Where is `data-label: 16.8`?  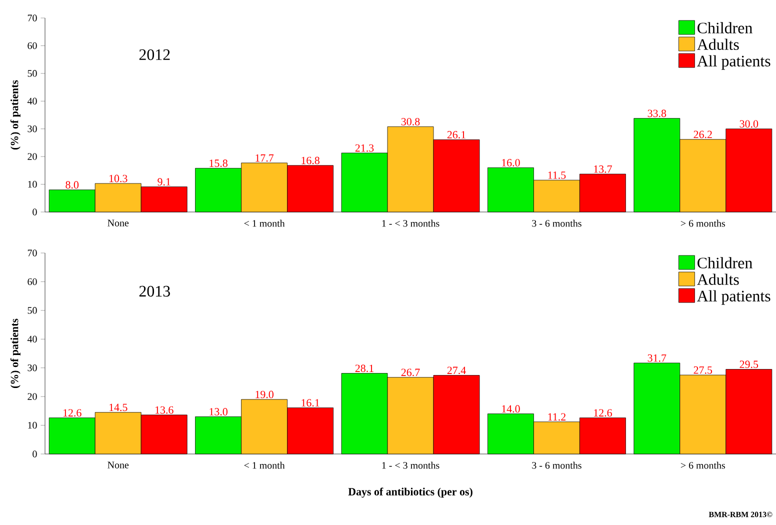 data-label: 16.8 is located at coordinates (311, 160).